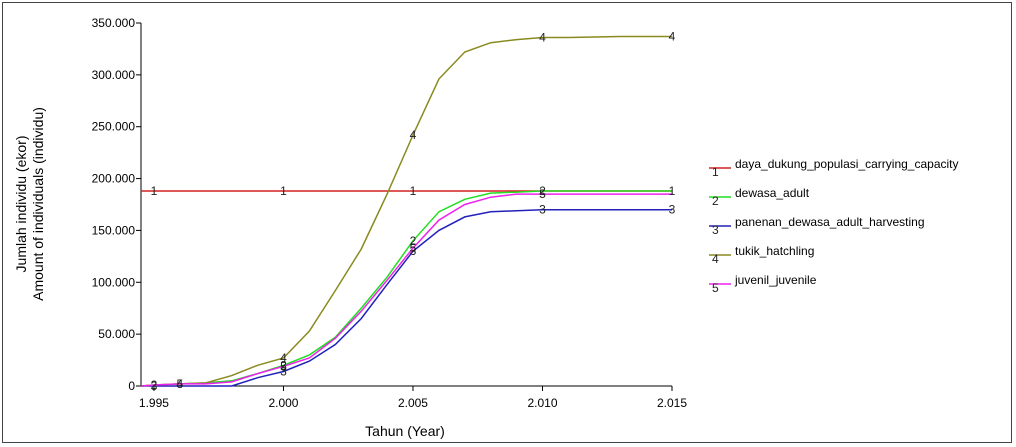 The height and width of the screenshot is (447, 1016). What do you see at coordinates (114, 179) in the screenshot?
I see `y-tick-label: 200.000` at bounding box center [114, 179].